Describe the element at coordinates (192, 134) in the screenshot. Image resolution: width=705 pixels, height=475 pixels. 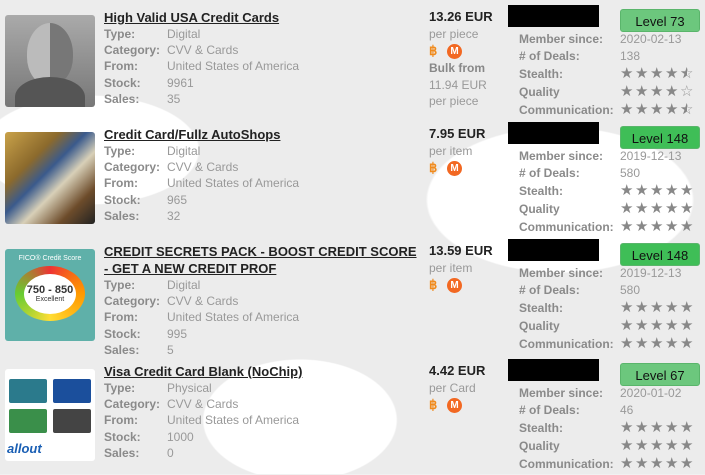
I see `listing-title-link: Credit Card/Fullz AutoShops` at that location.